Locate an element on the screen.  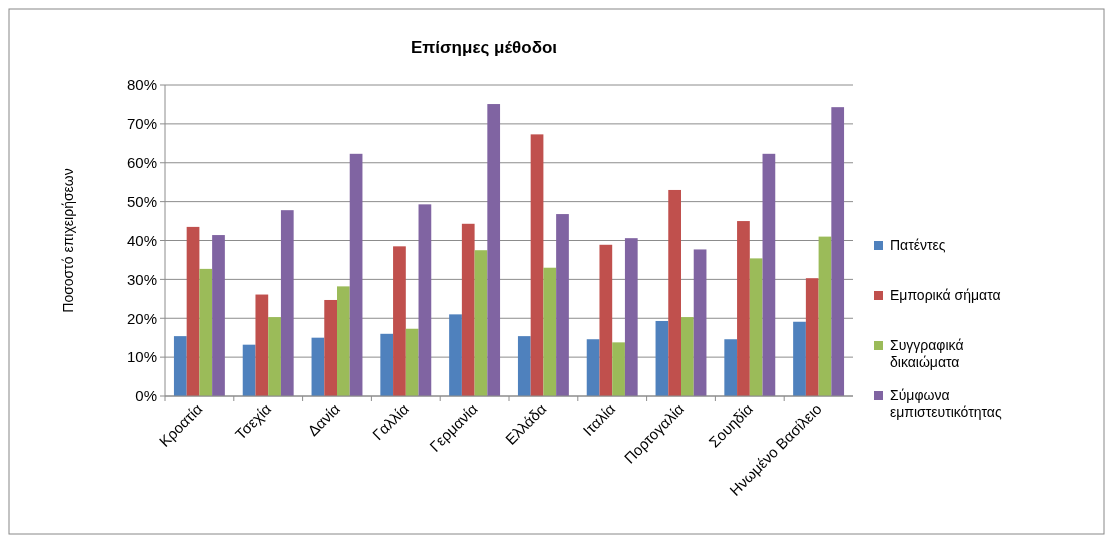
y-axis-title: Ποσοστό επιχειρήσεων is located at coordinates (68, 240).